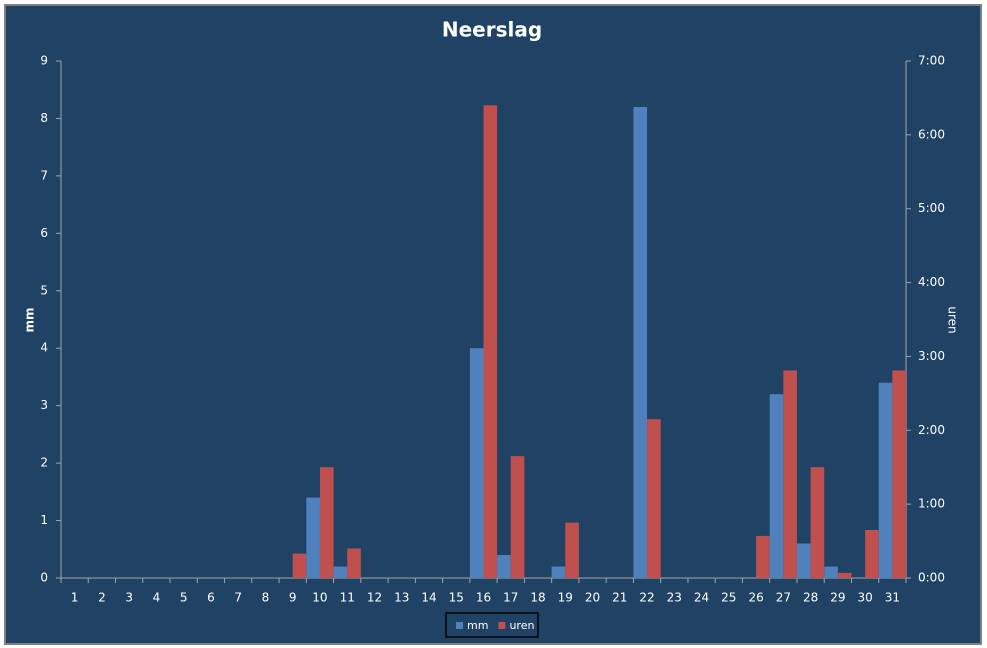  What do you see at coordinates (44, 463) in the screenshot?
I see `y-tick-label: 2` at bounding box center [44, 463].